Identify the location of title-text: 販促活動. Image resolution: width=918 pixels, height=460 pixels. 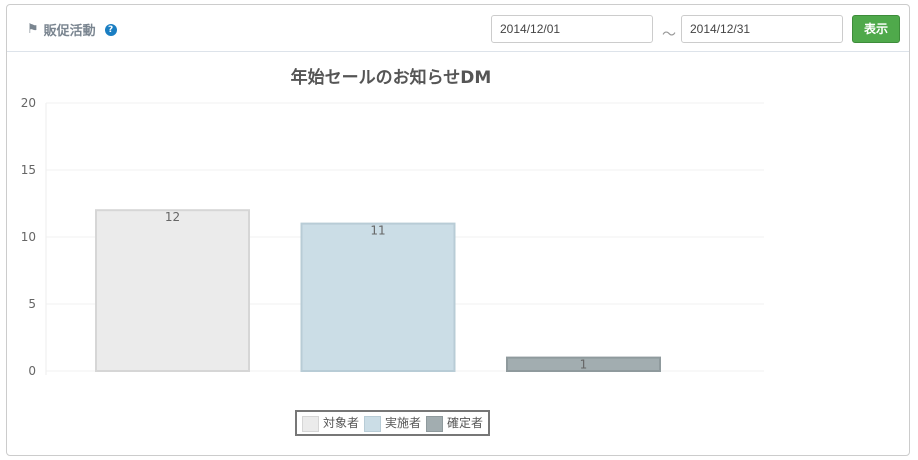
(69, 31).